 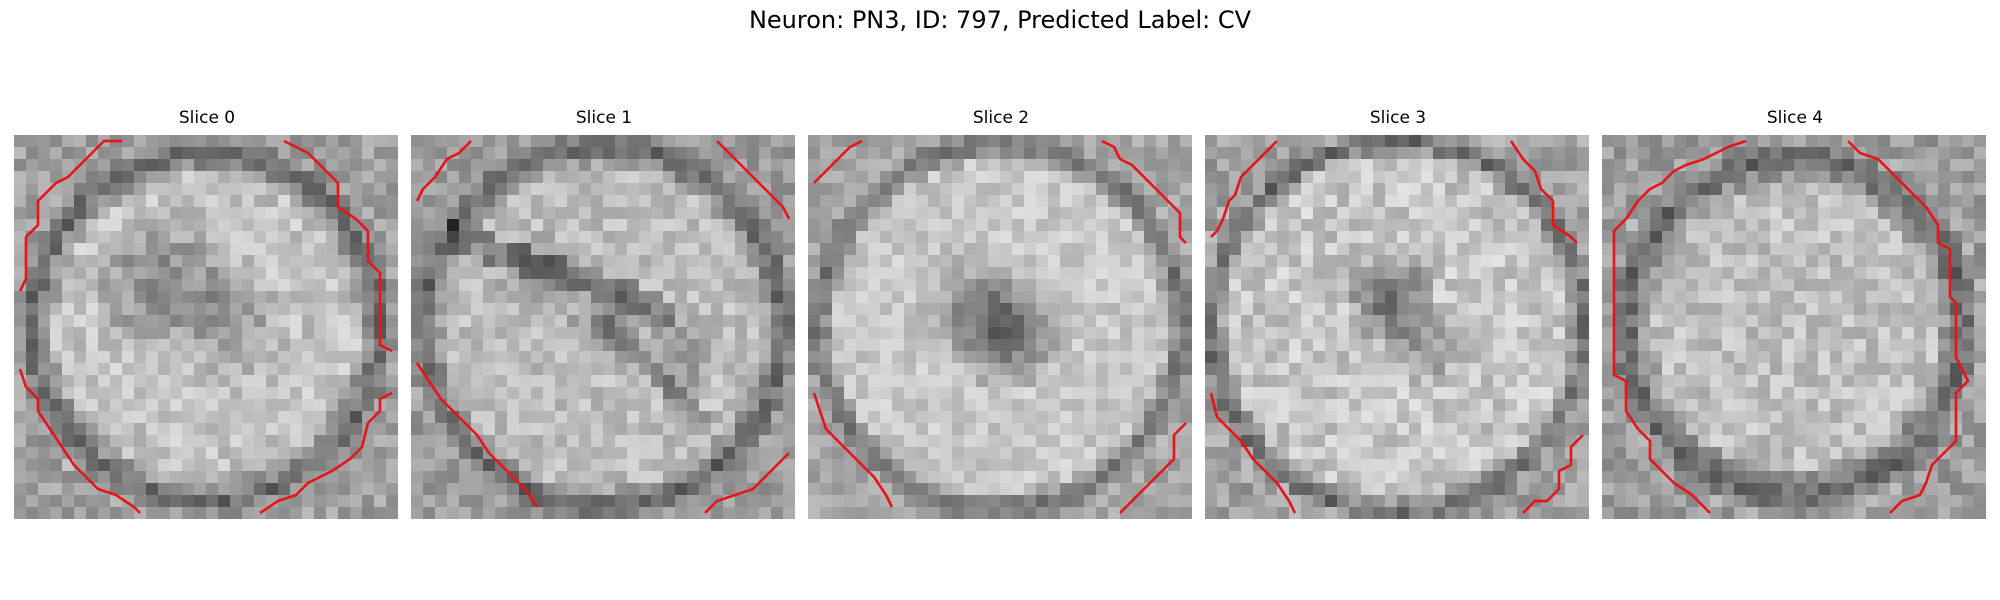 What do you see at coordinates (1244, 189) in the screenshot?
I see `contour-segment` at bounding box center [1244, 189].